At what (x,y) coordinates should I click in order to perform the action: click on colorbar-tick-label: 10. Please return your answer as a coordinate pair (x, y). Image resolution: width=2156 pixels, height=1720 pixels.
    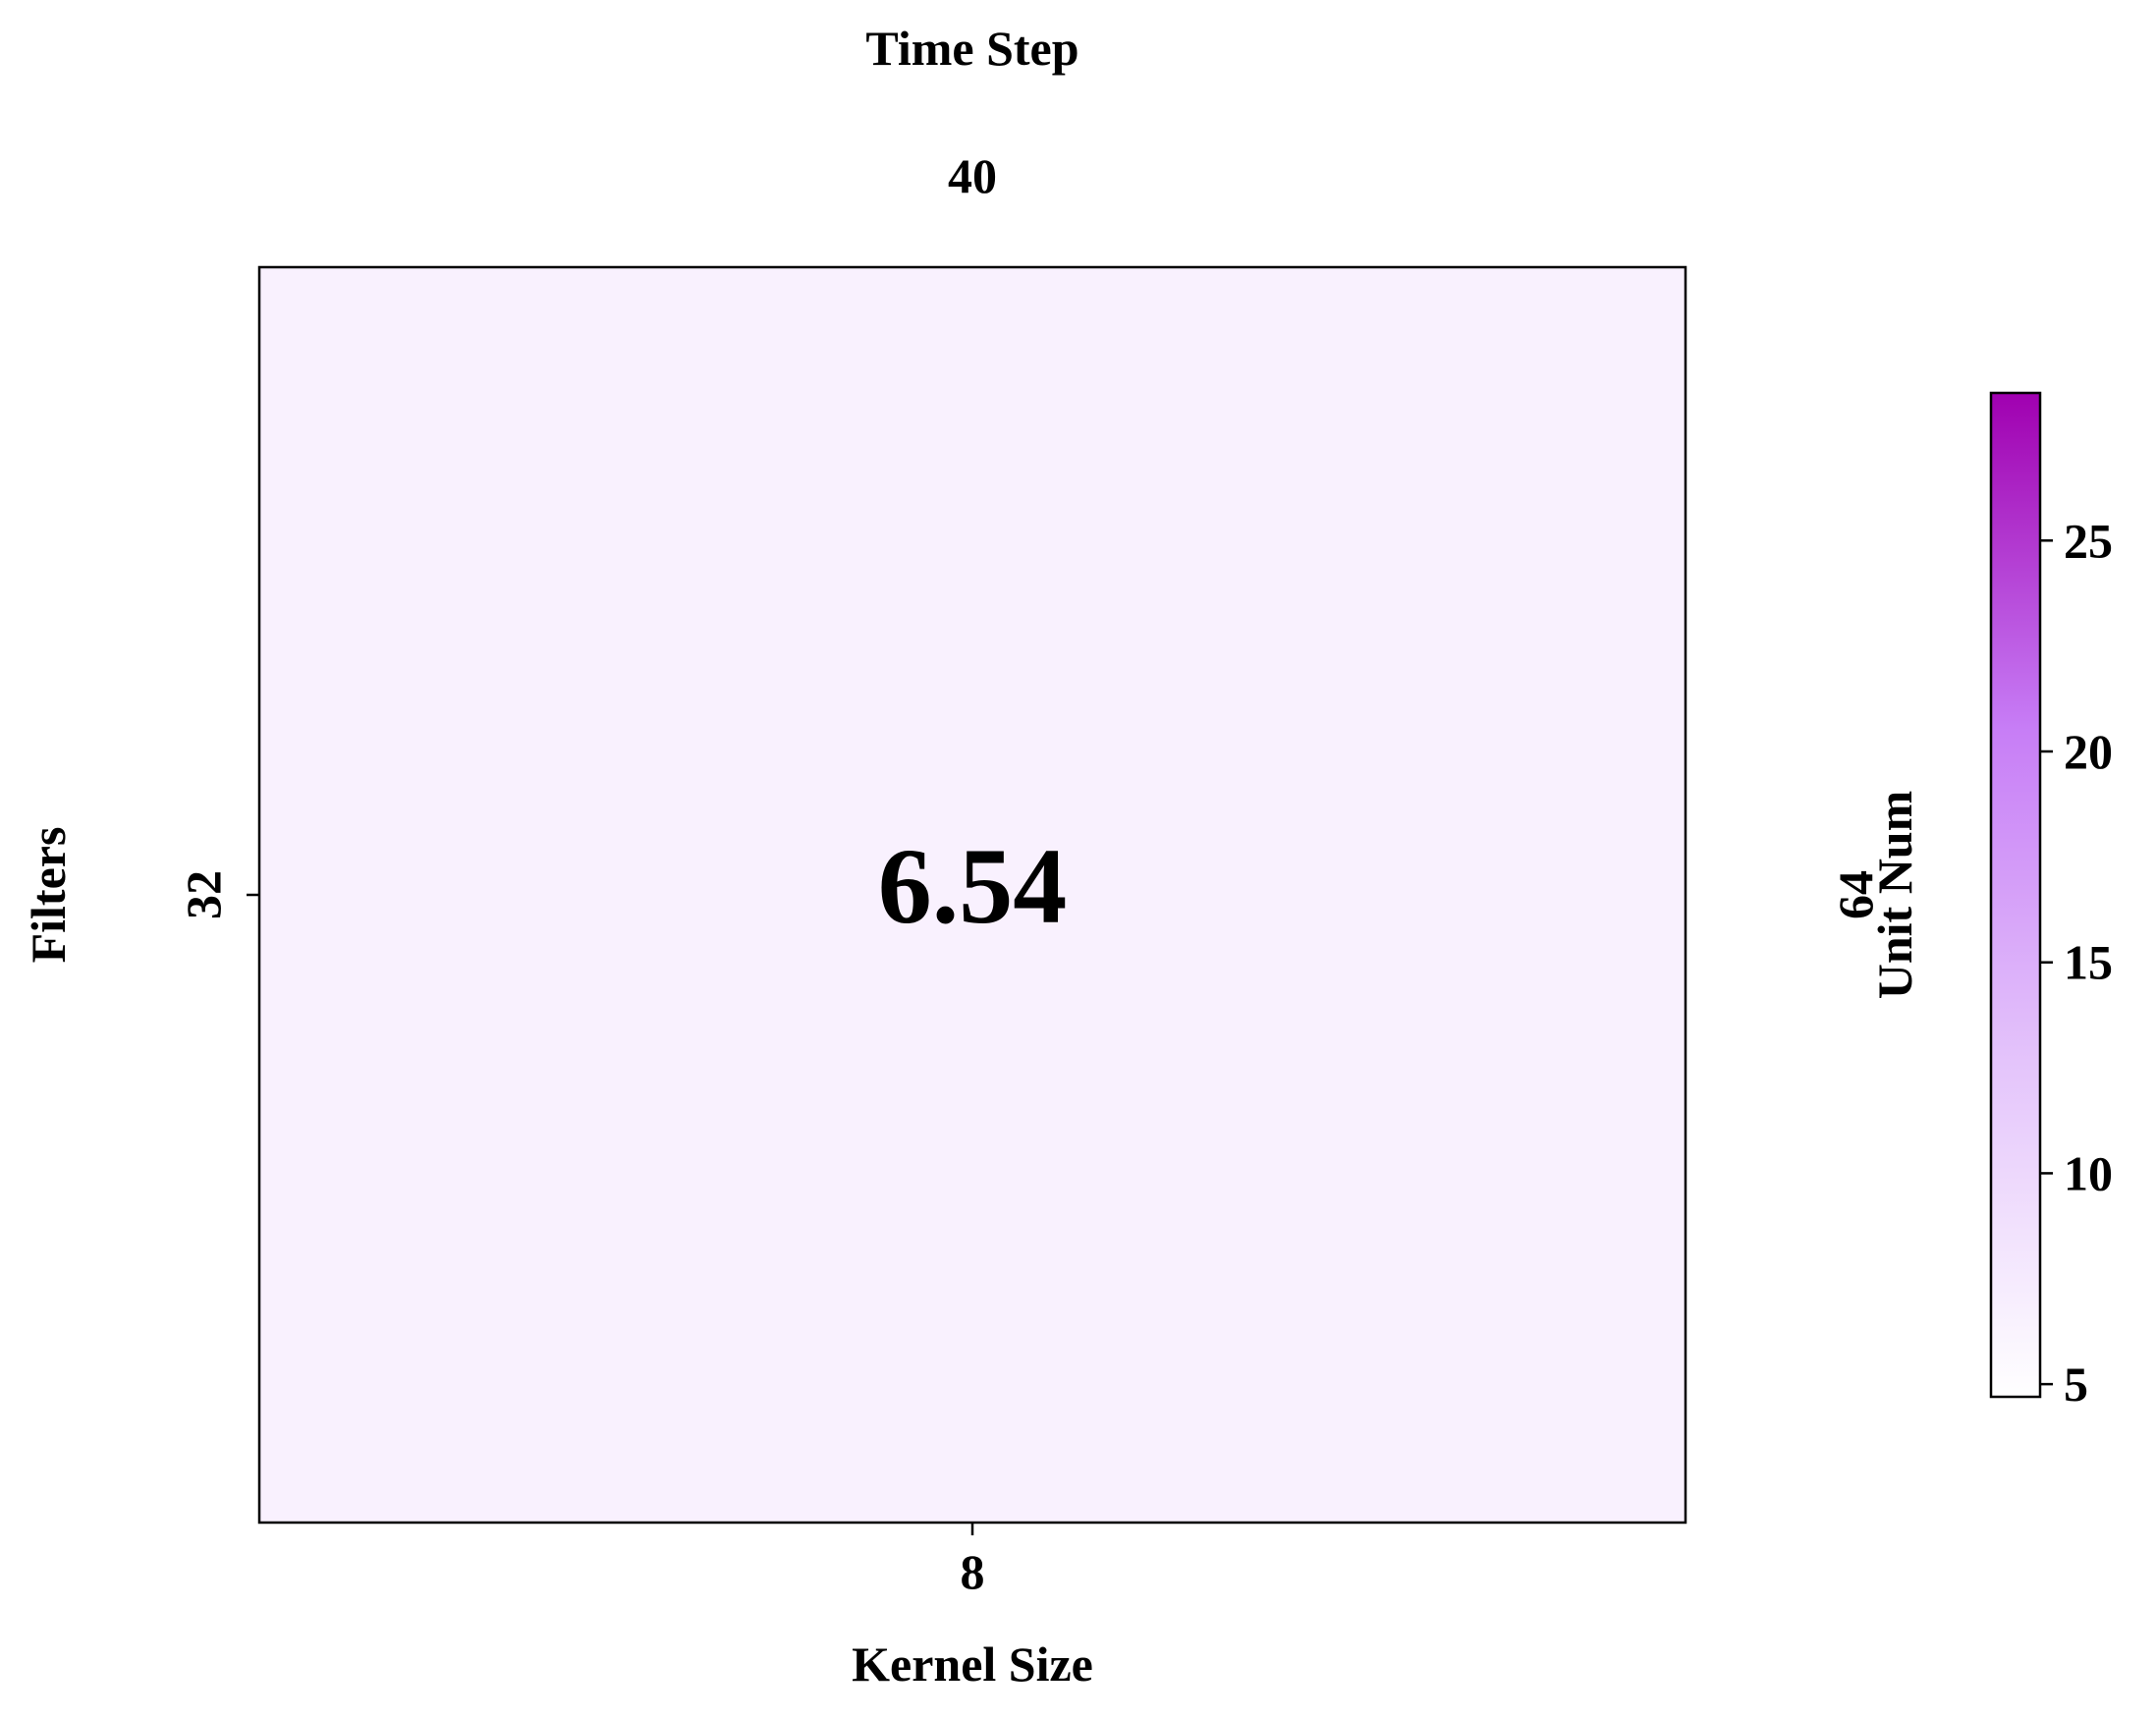
    Looking at the image, I should click on (2088, 1172).